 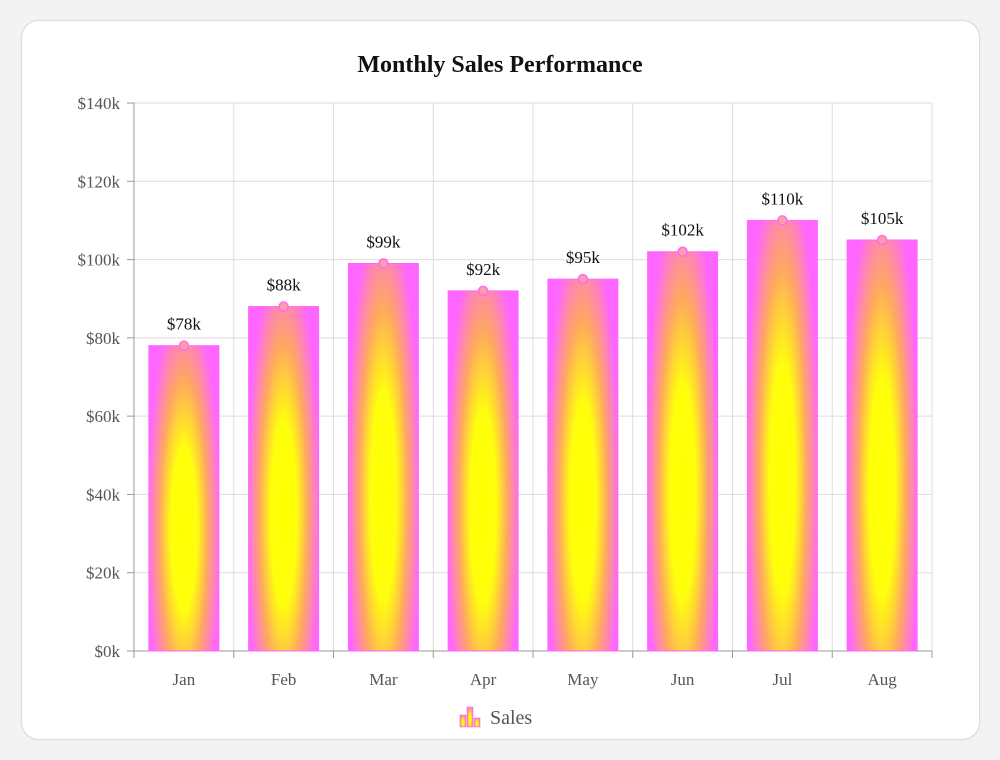 What do you see at coordinates (184, 498) in the screenshot?
I see `bar-jan` at bounding box center [184, 498].